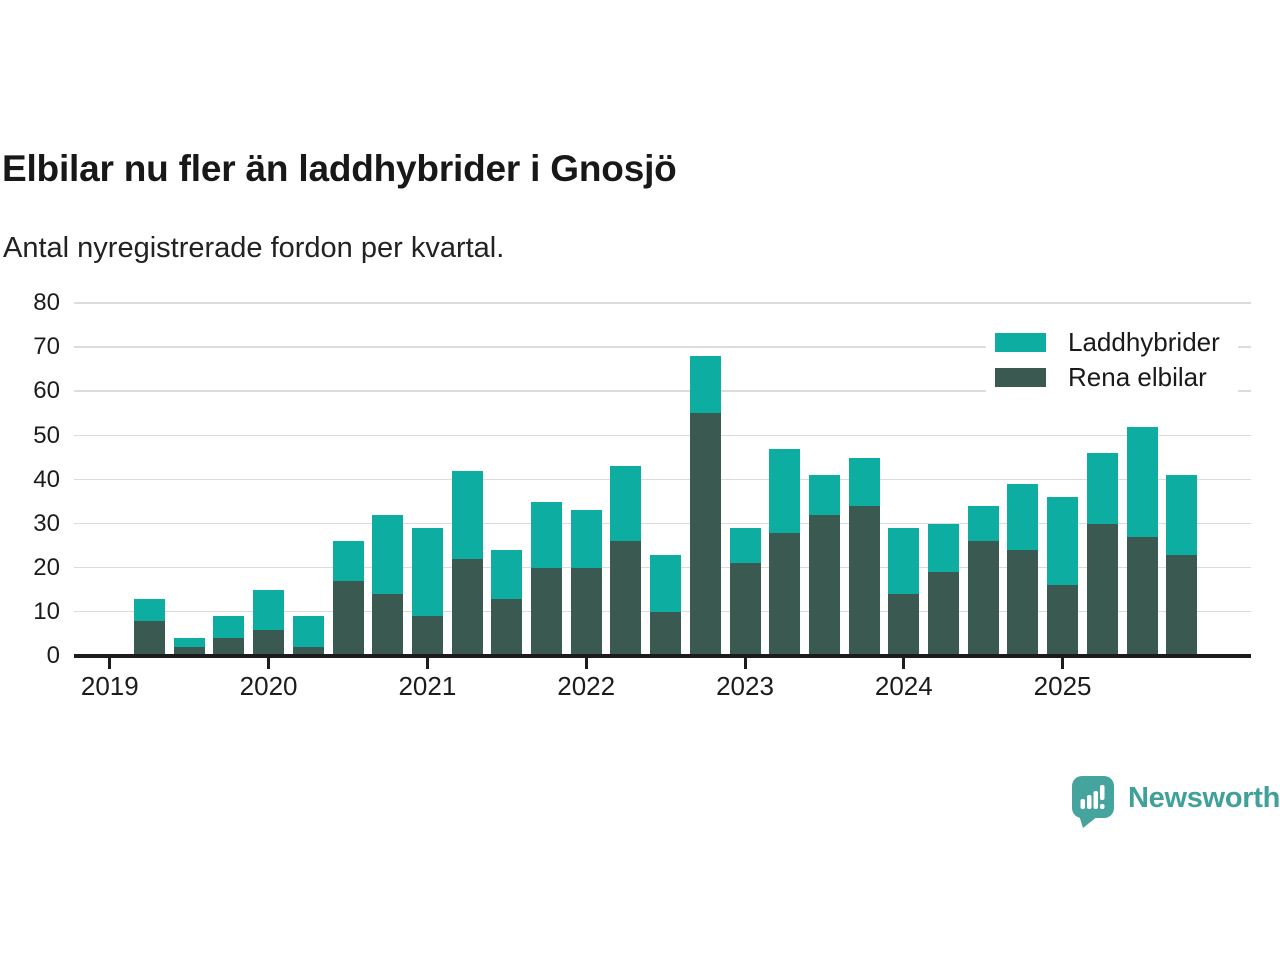 This screenshot has height=960, width=1280. I want to click on x-axis-line, so click(662, 656).